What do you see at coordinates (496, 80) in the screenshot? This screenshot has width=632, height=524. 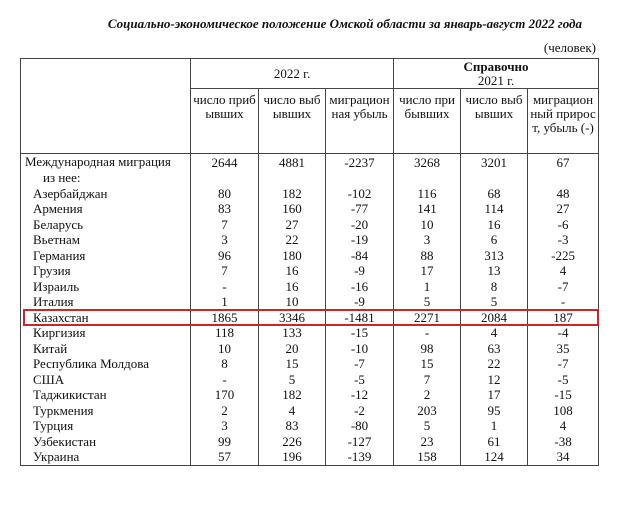 I see `year-ref: 2021 г.` at bounding box center [496, 80].